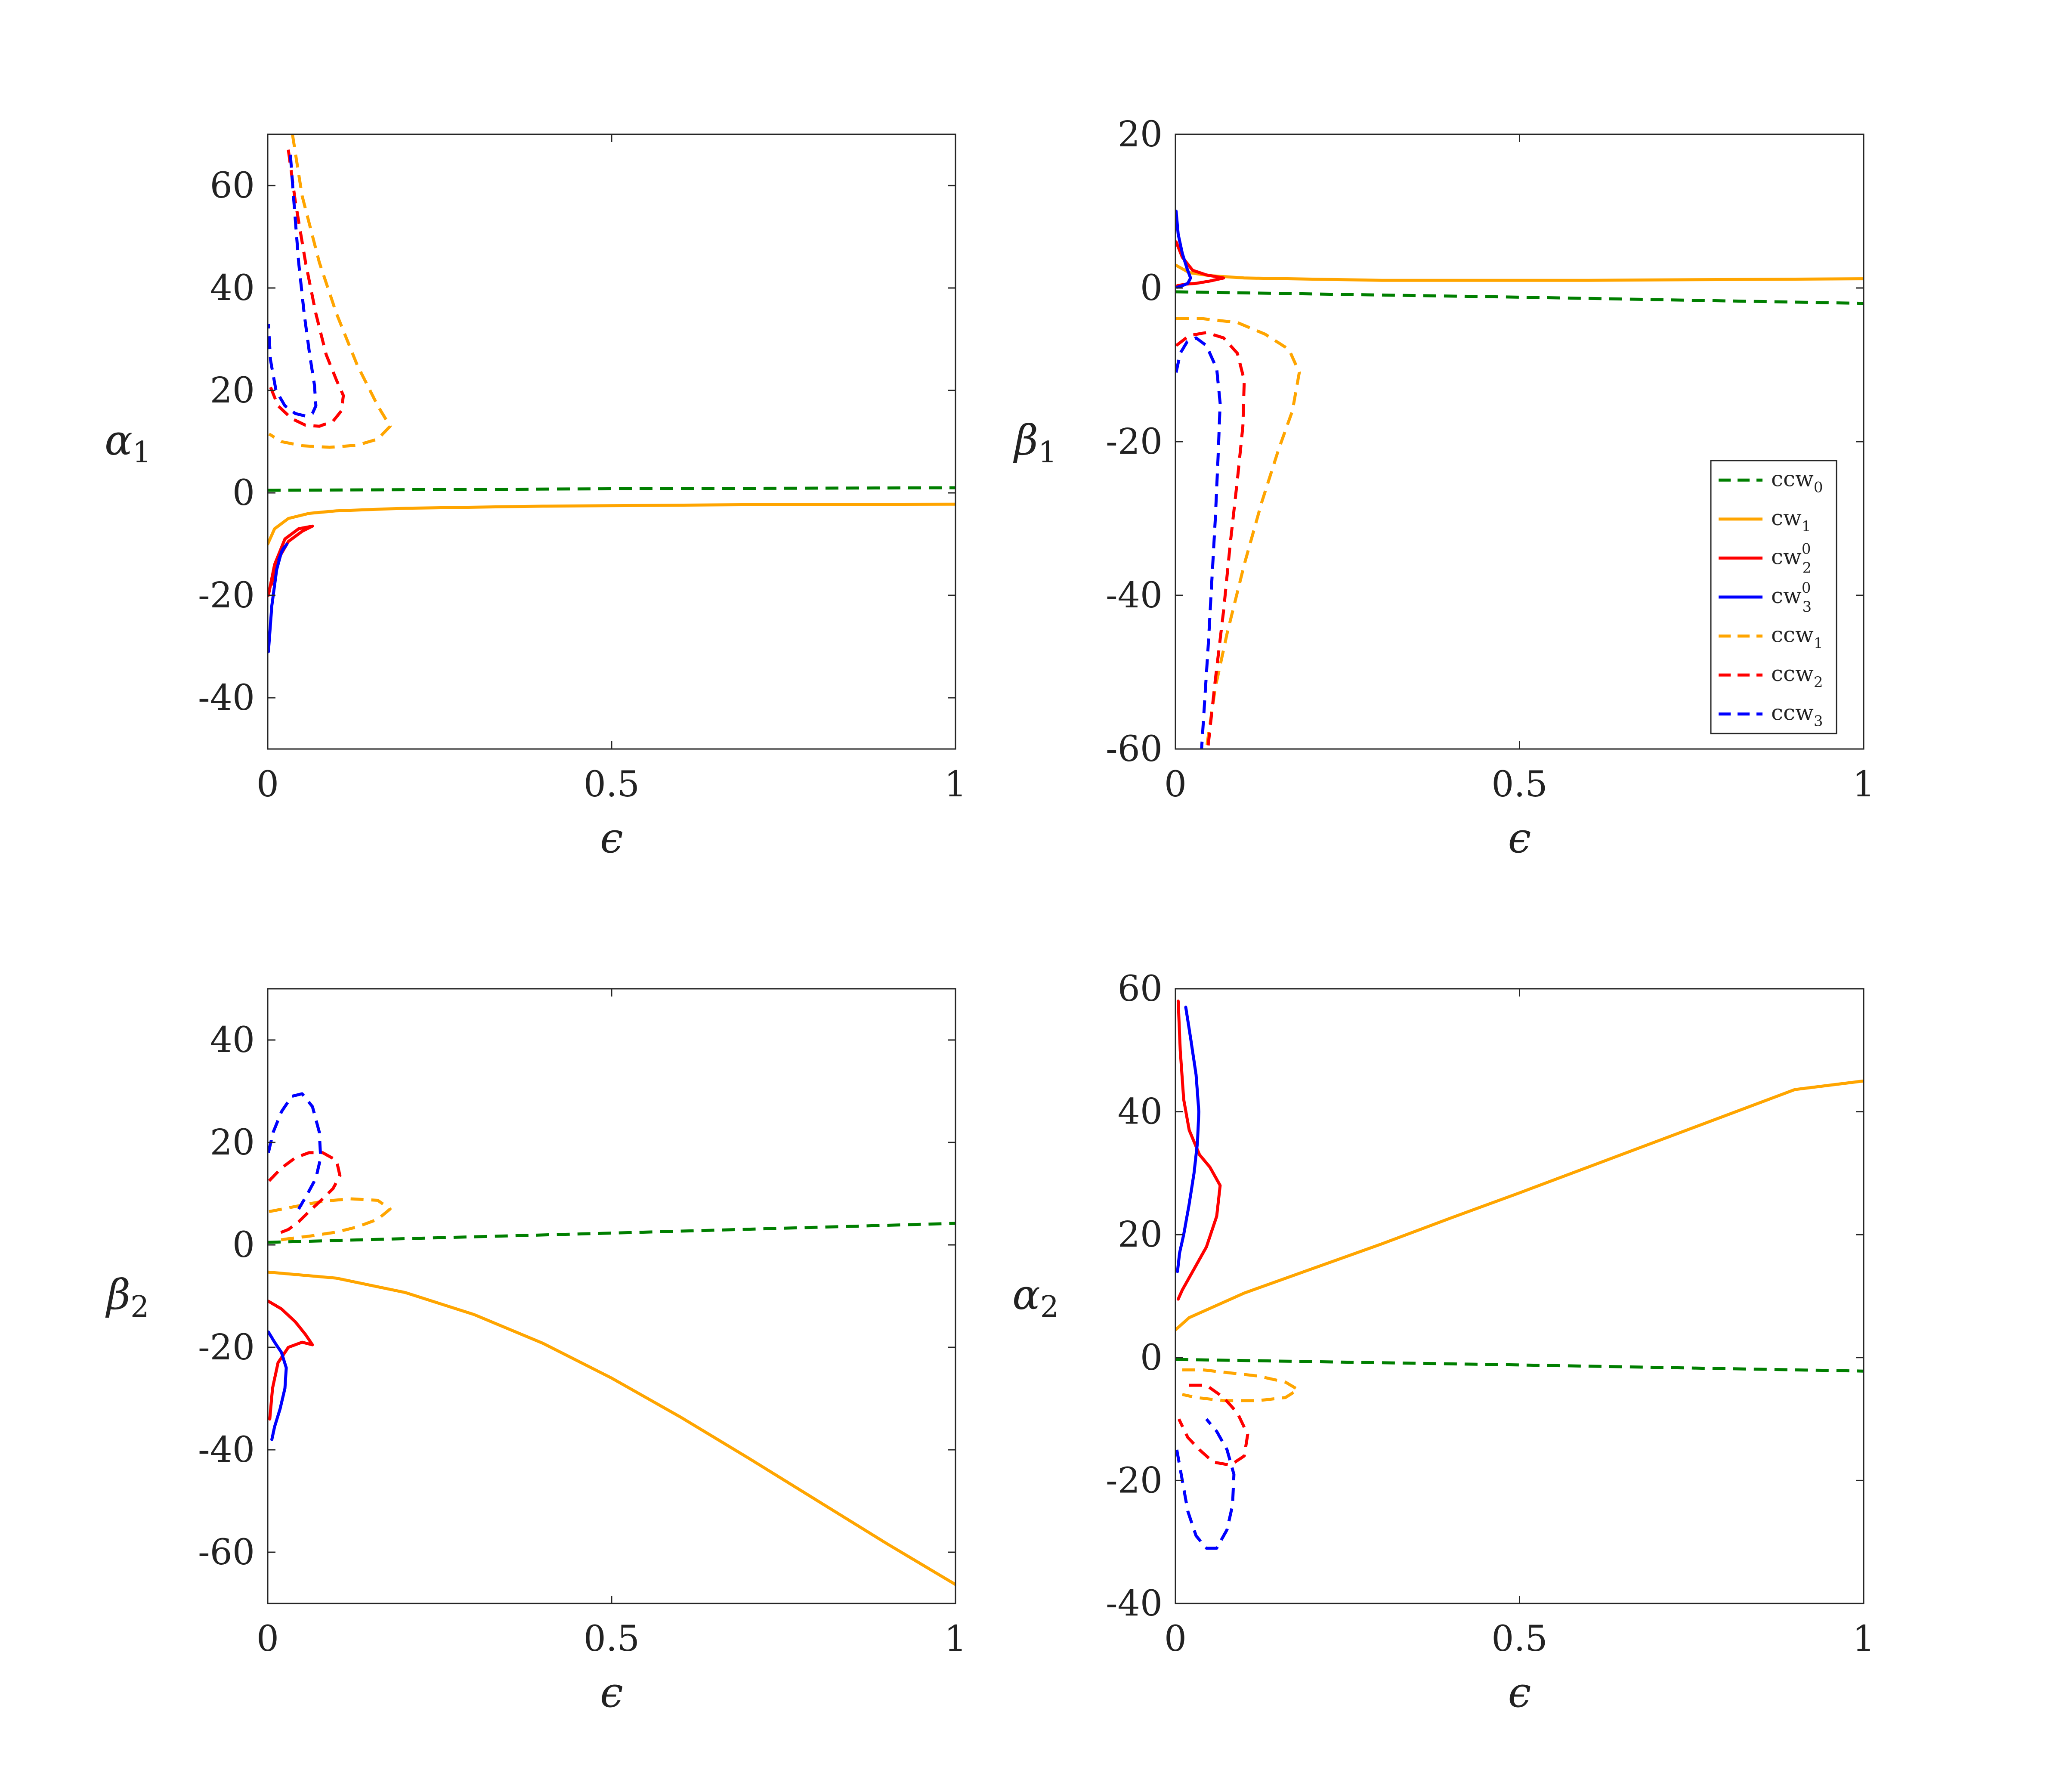 Image resolution: width=2050 pixels, height=1792 pixels. I want to click on alpha2-ytick-label: 0, so click(1151, 1357).